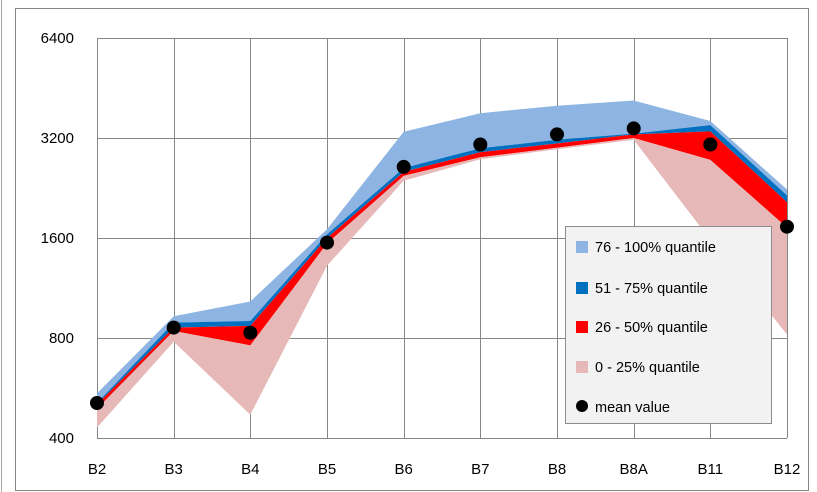 This screenshot has width=817, height=492. I want to click on legend-label-2: 26 - 50% quantile, so click(651, 328).